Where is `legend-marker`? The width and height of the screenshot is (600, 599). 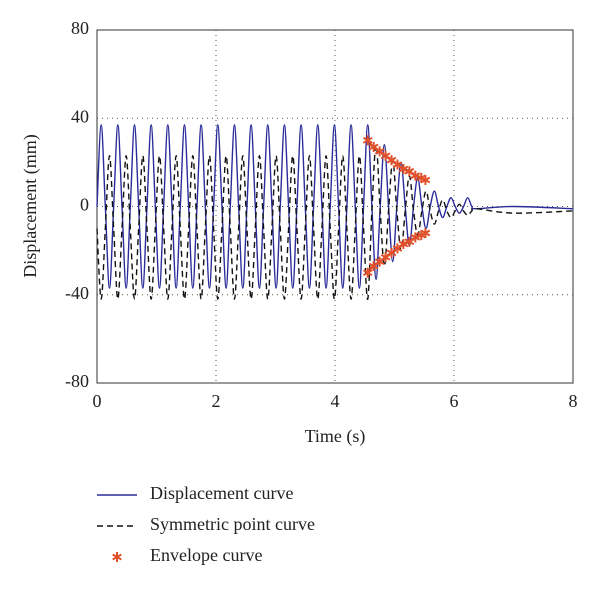 legend-marker is located at coordinates (117, 557).